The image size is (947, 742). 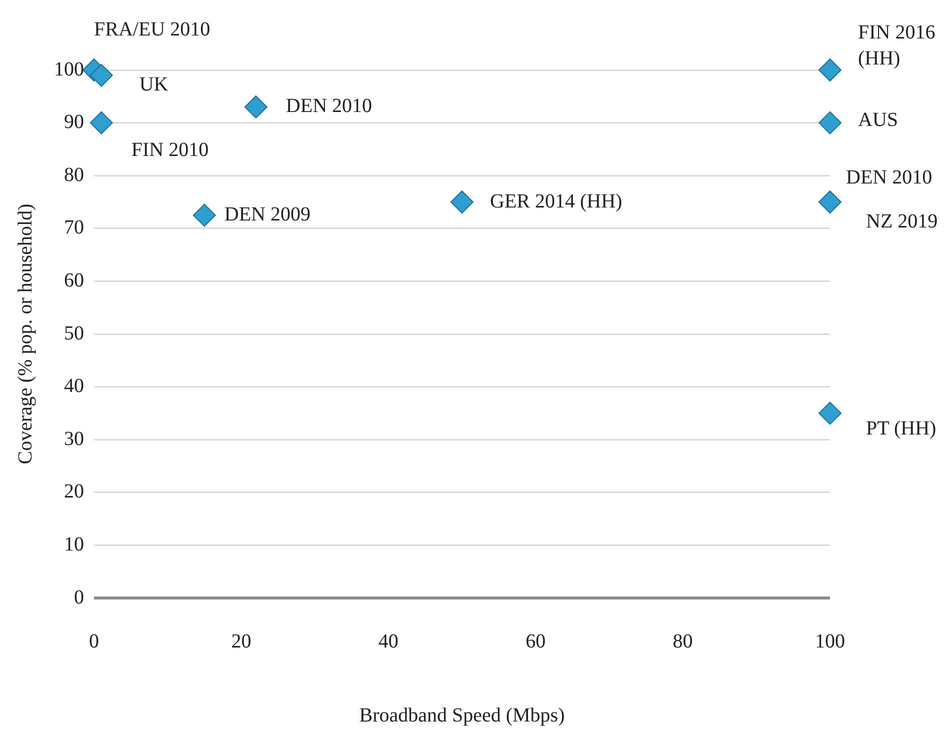 I want to click on y-tick-label: 90, so click(x=74, y=122).